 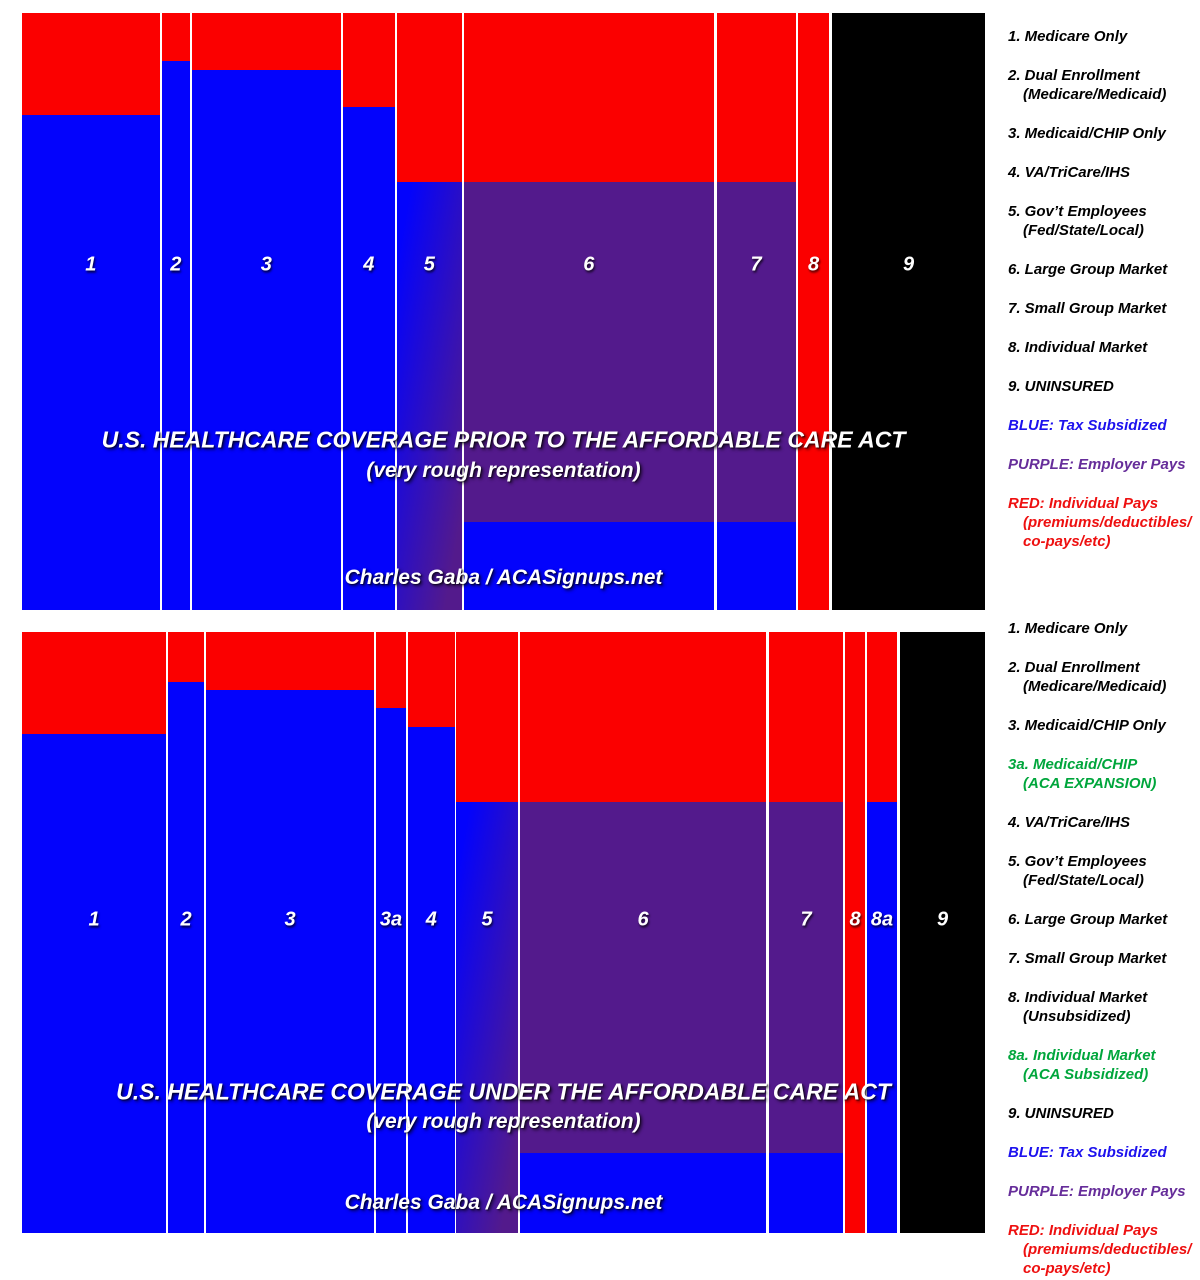 What do you see at coordinates (431, 679) in the screenshot?
I see `segment-red-col4` at bounding box center [431, 679].